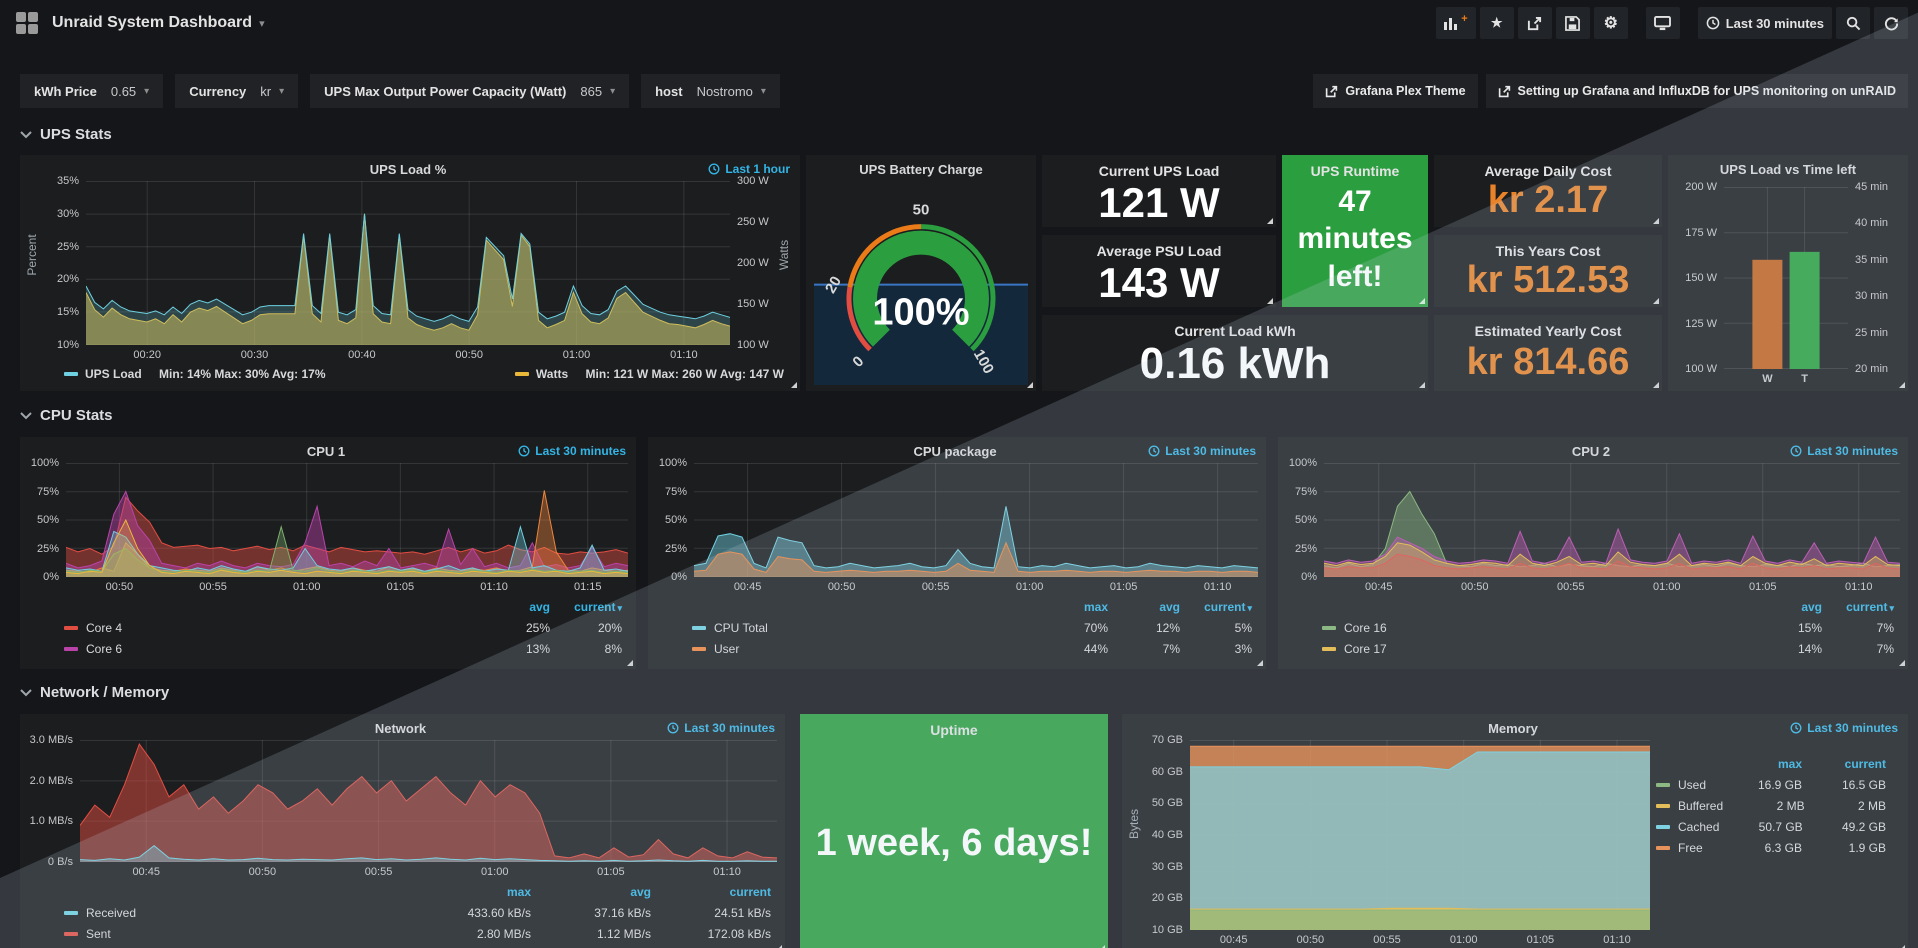  Describe the element at coordinates (1572, 23) in the screenshot. I see `save-button` at that location.